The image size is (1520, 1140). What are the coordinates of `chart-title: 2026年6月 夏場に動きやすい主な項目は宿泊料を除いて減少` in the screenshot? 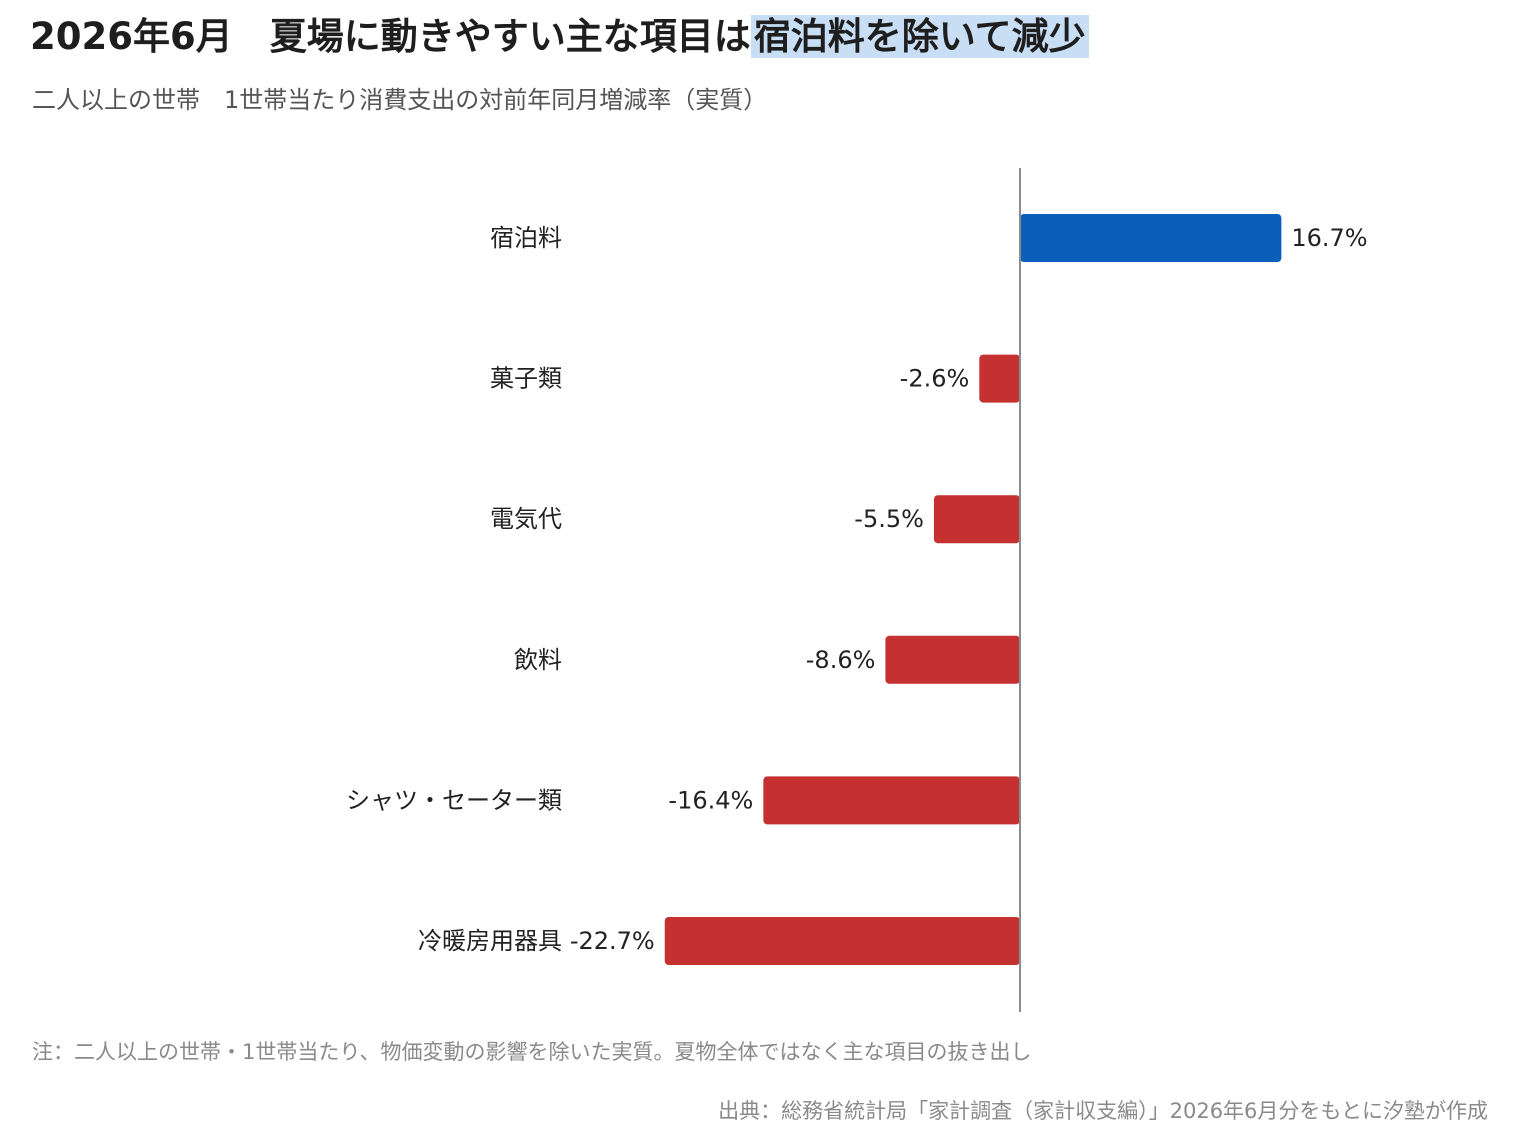 It's located at (559, 37).